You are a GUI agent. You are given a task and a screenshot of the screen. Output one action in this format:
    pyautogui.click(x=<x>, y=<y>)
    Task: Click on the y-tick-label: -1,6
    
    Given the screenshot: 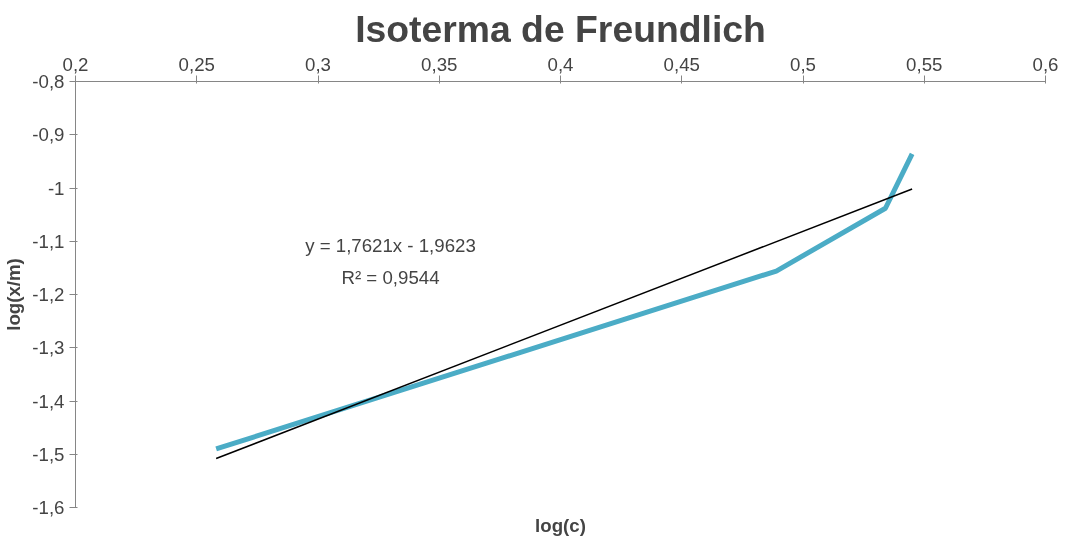 What is the action you would take?
    pyautogui.click(x=48, y=507)
    